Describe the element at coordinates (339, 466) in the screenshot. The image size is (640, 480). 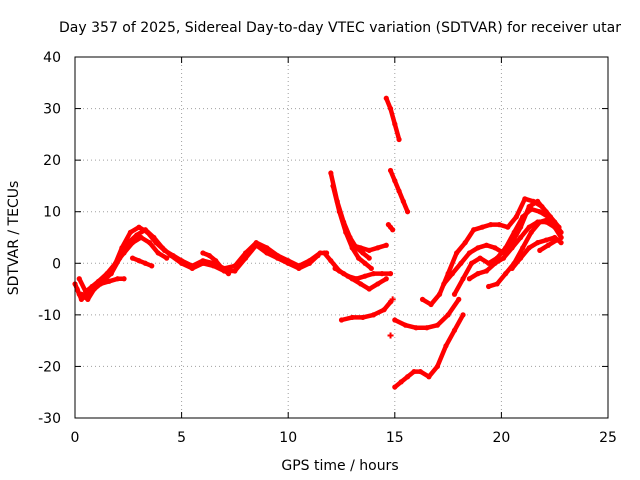
I see `x-axis-title: GPS time / hours` at that location.